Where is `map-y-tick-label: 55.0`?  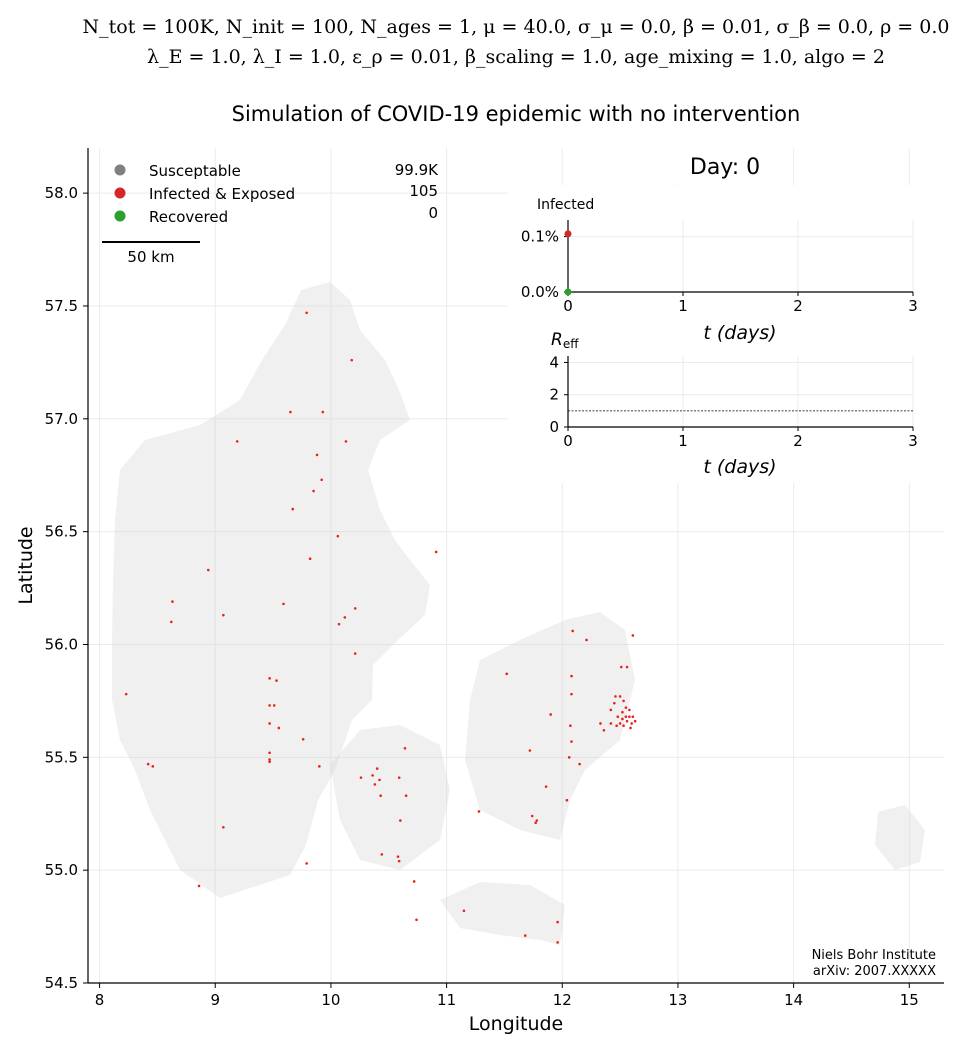 map-y-tick-label: 55.0 is located at coordinates (61, 870).